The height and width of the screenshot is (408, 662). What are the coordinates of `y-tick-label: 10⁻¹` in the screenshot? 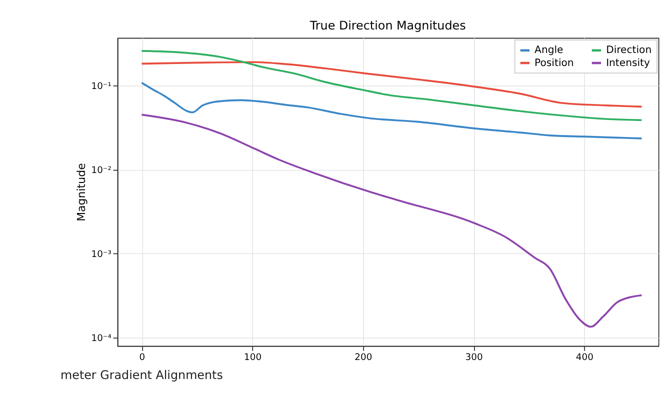 It's located at (101, 86).